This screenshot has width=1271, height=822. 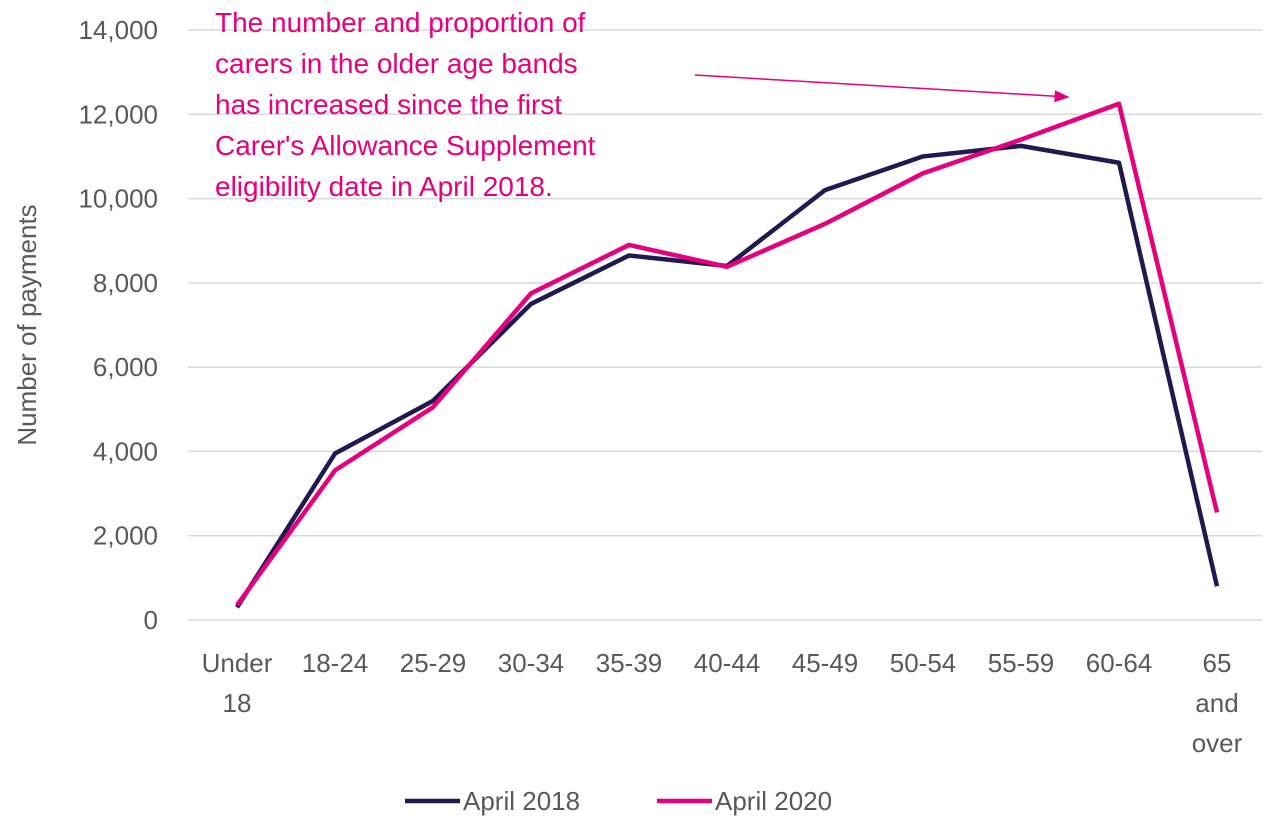 I want to click on y-tick-label: 10,000, so click(x=118, y=199).